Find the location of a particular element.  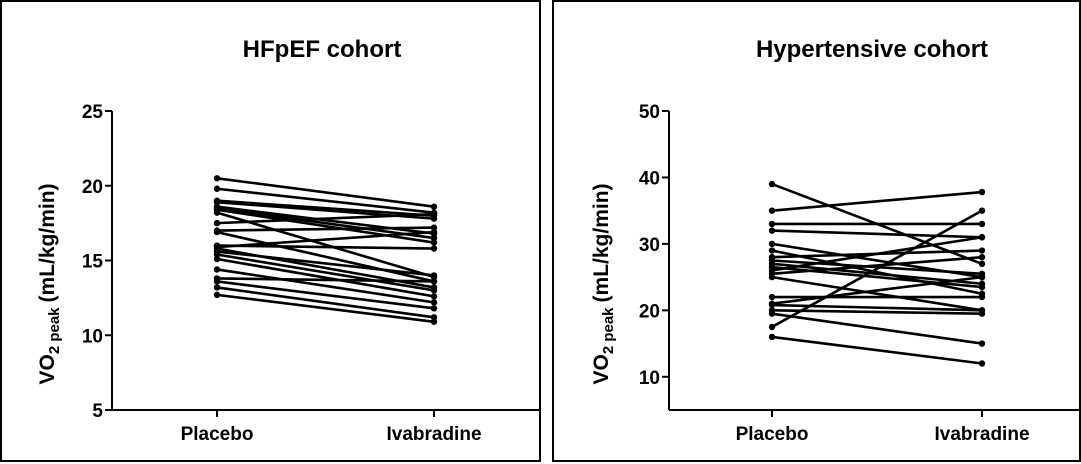

y-tick-label: 10 is located at coordinates (92, 336).